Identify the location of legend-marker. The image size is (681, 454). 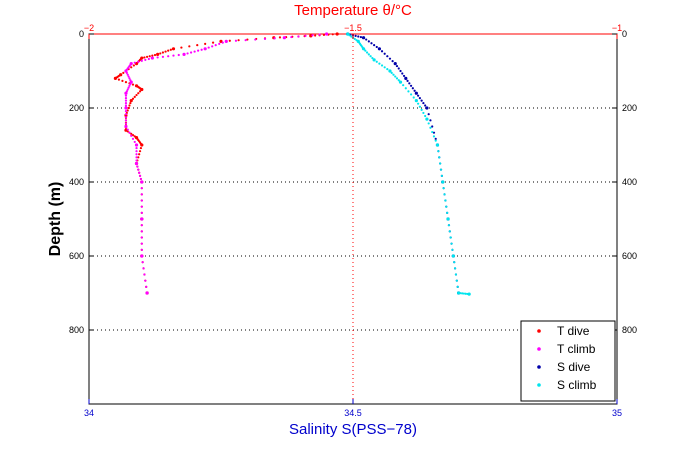
(539, 331).